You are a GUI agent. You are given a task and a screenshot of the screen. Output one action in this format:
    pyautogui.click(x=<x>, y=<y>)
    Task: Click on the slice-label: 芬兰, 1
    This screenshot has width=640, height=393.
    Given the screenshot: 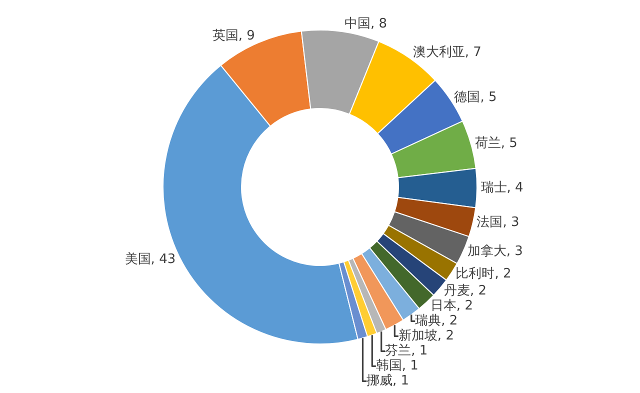 What is the action you would take?
    pyautogui.click(x=406, y=351)
    